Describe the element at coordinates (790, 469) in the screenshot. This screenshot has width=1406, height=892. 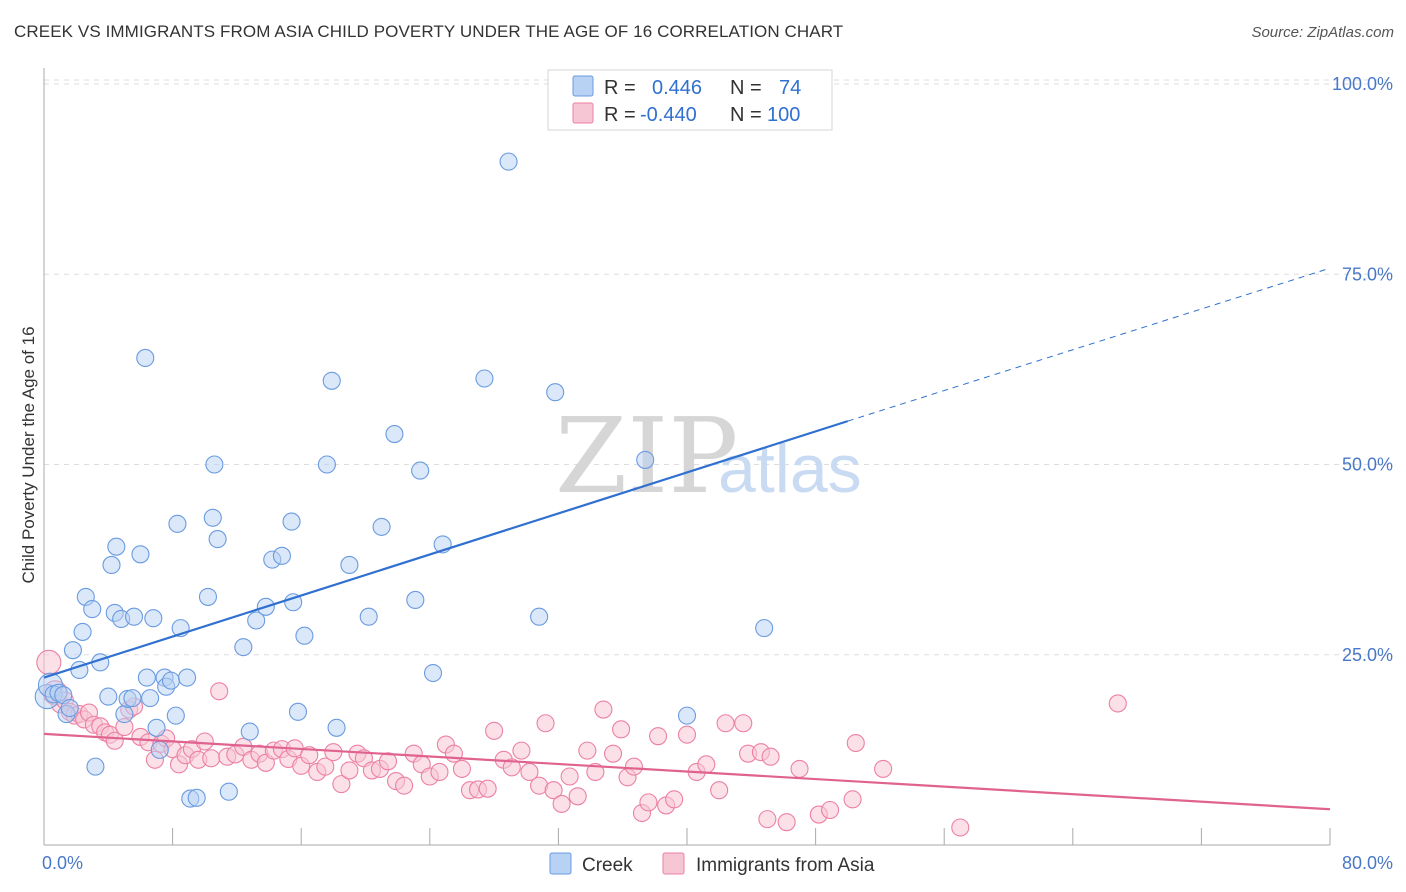
I see `watermark-atlas: atlas` at that location.